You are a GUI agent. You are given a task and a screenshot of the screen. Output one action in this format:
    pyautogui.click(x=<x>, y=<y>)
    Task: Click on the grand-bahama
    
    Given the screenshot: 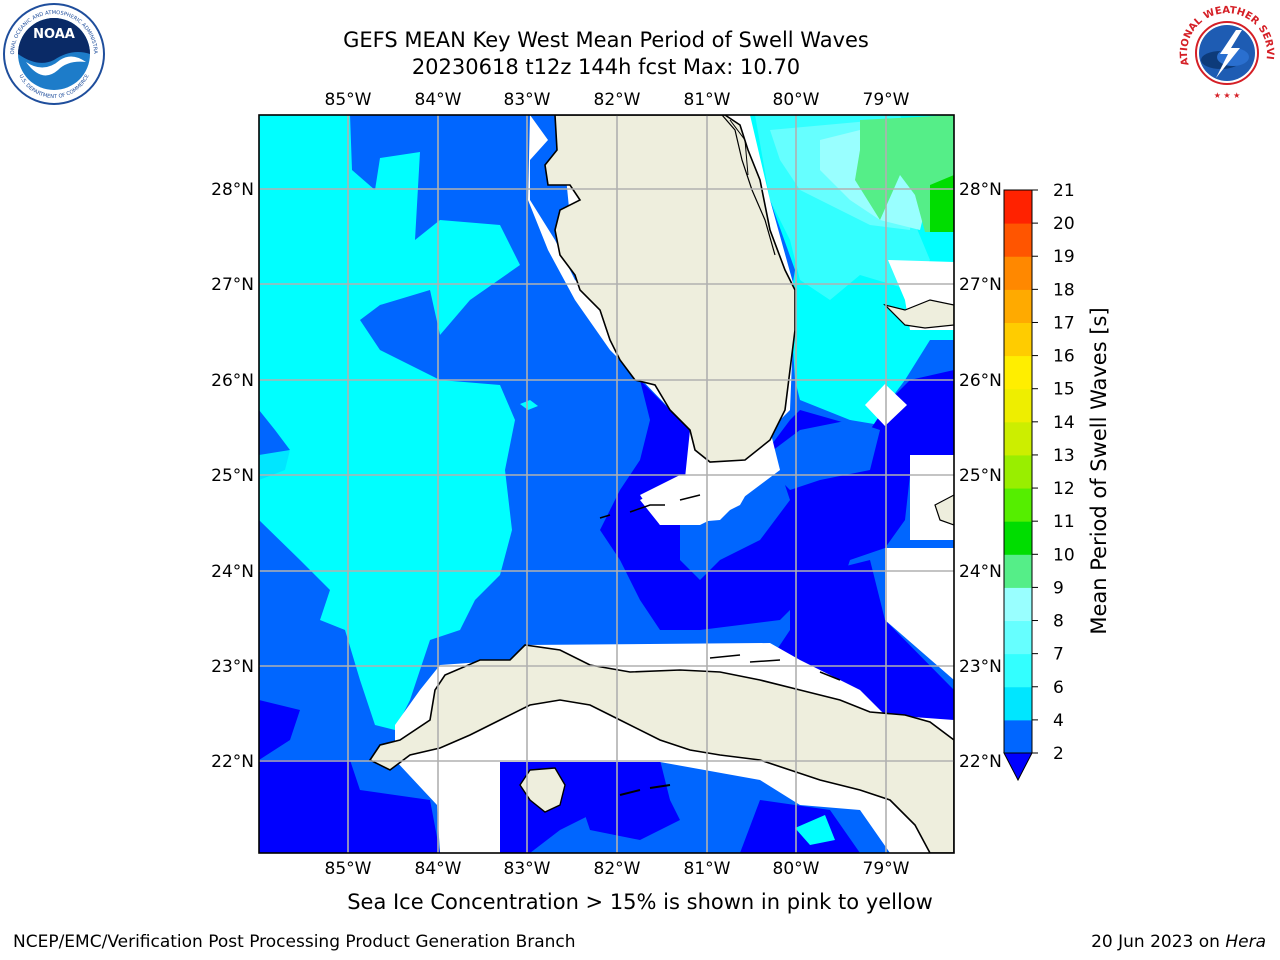 What is the action you would take?
    pyautogui.click(x=918, y=314)
    